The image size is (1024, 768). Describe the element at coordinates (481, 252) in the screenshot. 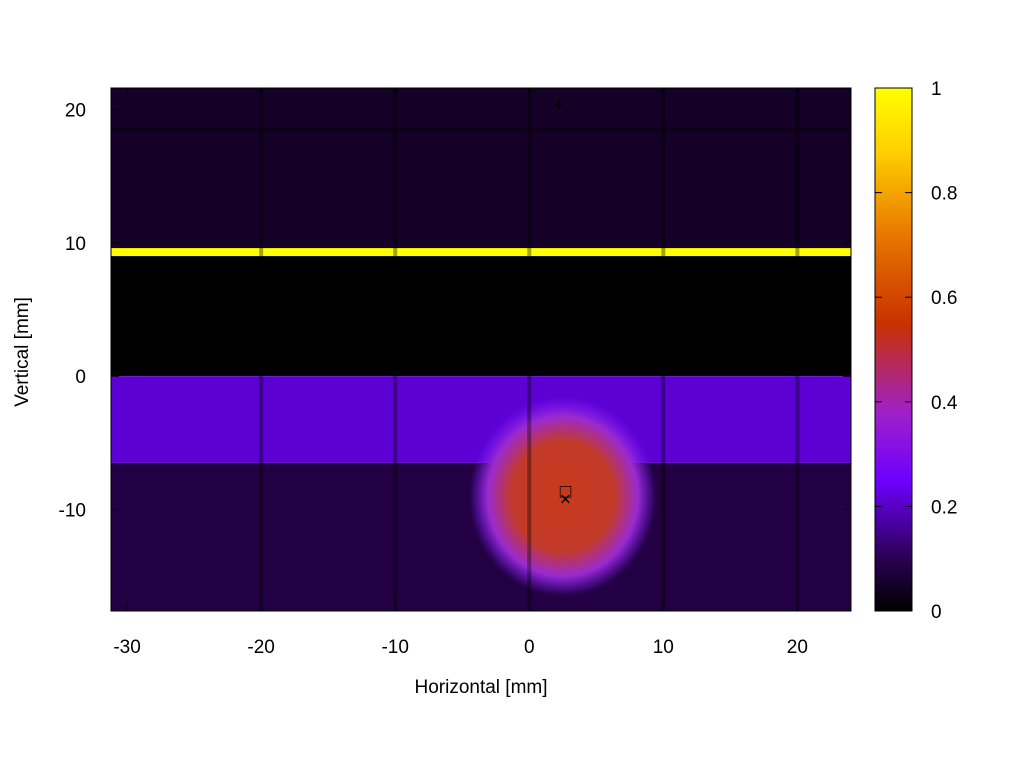

I see `heatmap-region-edge-line` at that location.